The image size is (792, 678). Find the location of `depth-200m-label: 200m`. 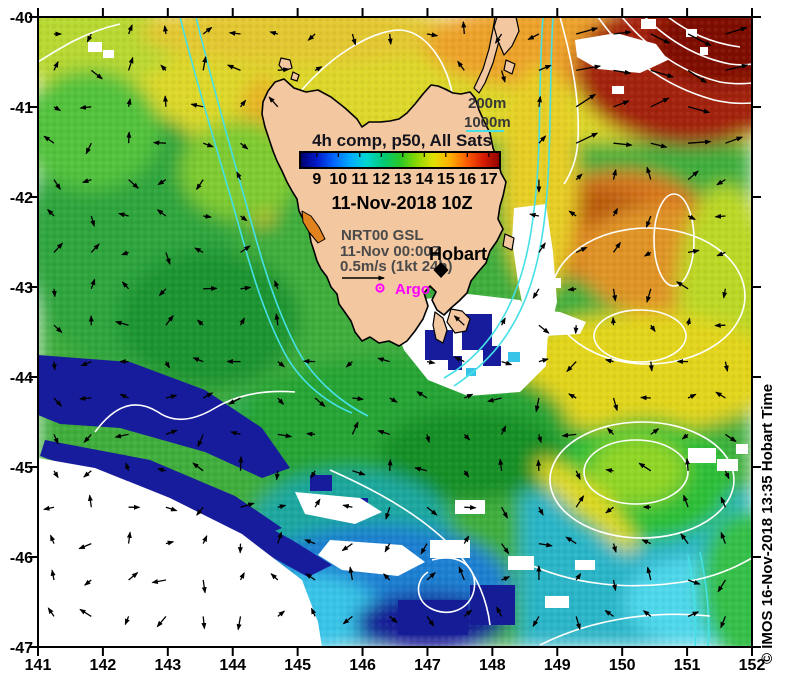

depth-200m-label: 200m is located at coordinates (487, 103).